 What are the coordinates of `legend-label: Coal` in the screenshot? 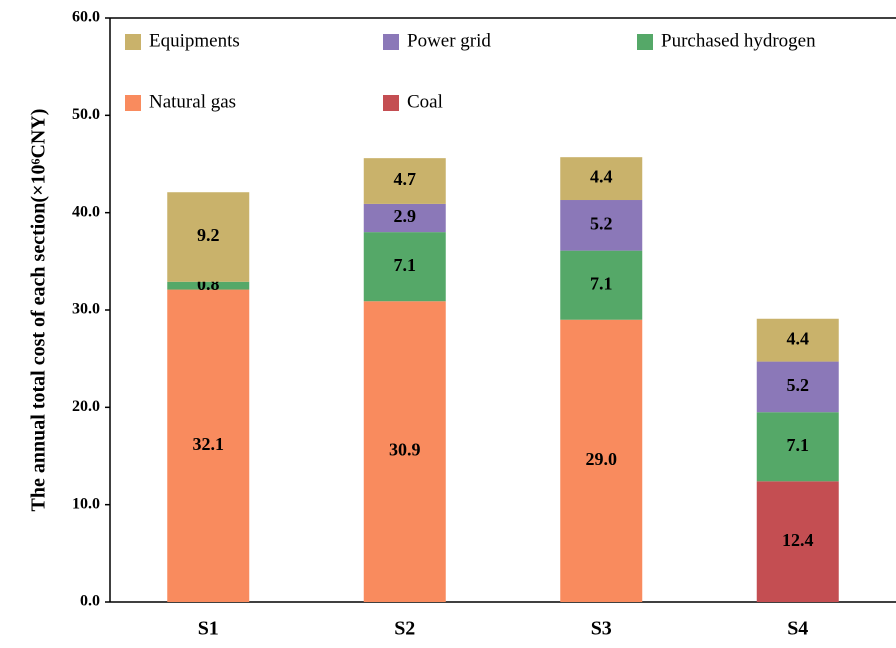 It's located at (425, 101).